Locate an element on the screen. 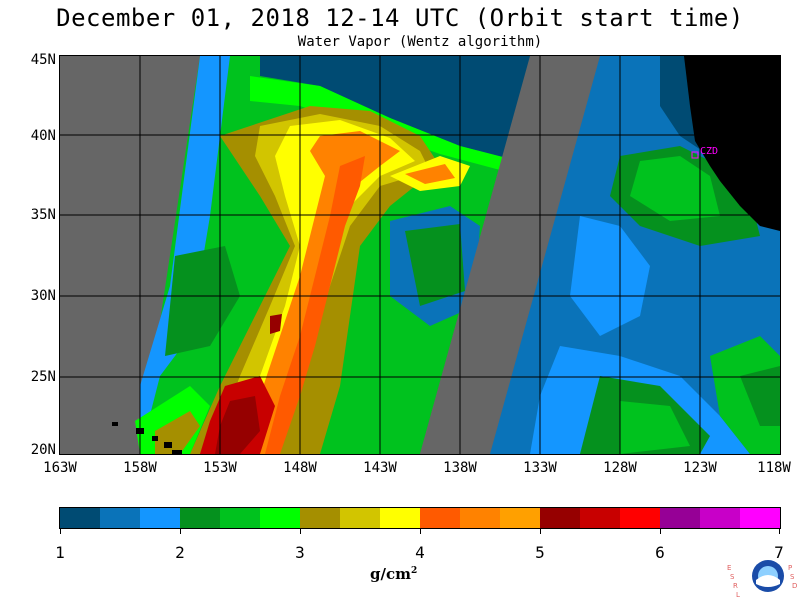 Image resolution: width=800 pixels, height=604 pixels. lat-label-45n: 45N is located at coordinates (43, 60).